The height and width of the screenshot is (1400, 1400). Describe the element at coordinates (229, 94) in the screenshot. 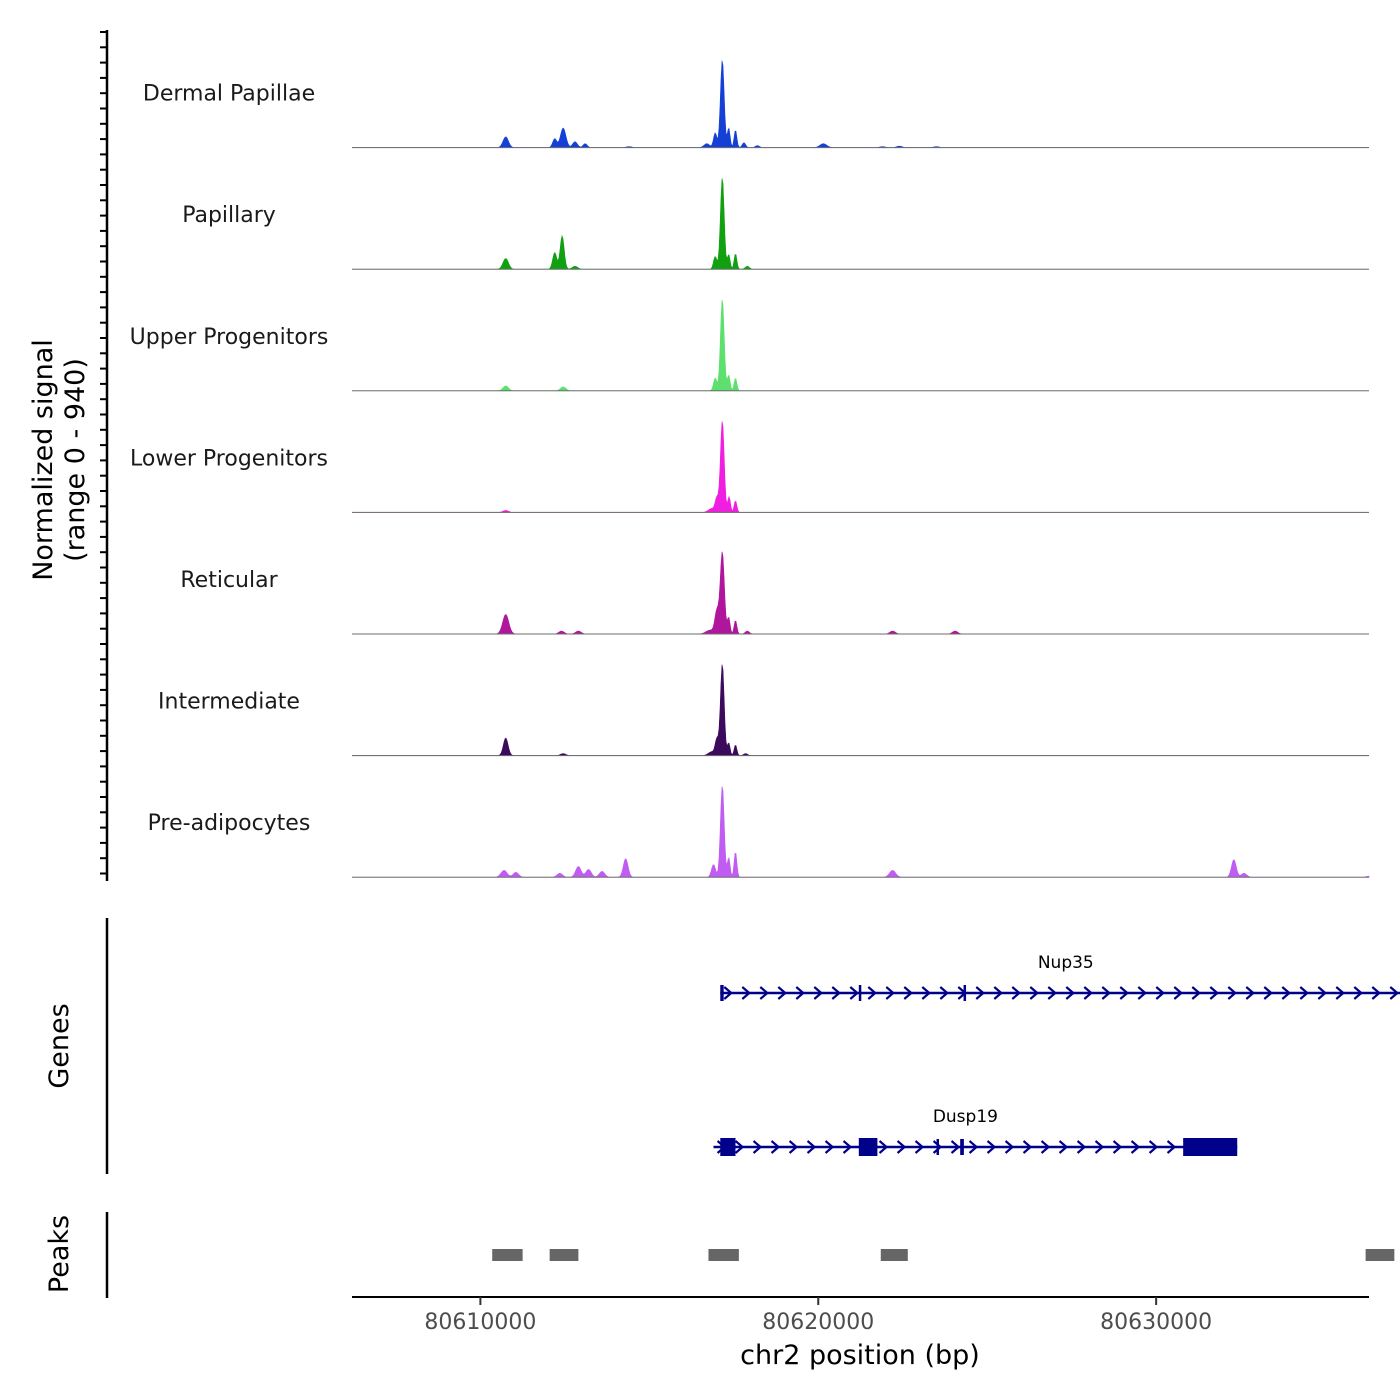

I see `track-label: Dermal Papillae` at that location.